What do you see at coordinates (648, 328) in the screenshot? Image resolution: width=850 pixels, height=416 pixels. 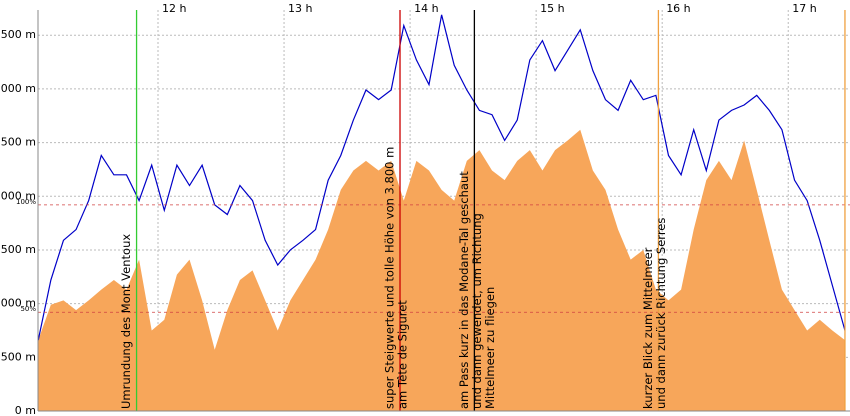 I see `annotation: kurzer Blick zum Mittelmeer` at bounding box center [648, 328].